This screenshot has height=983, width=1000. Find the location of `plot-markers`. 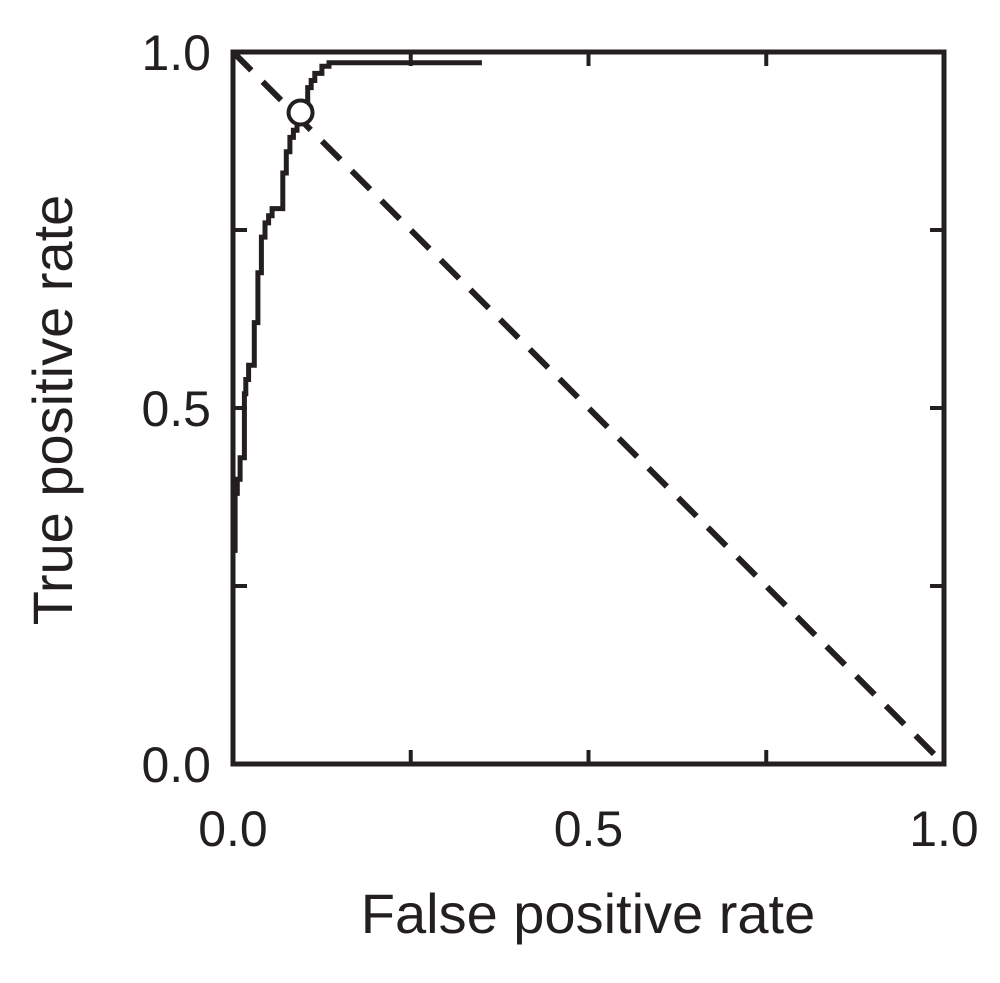

plot-markers is located at coordinates (300, 112).